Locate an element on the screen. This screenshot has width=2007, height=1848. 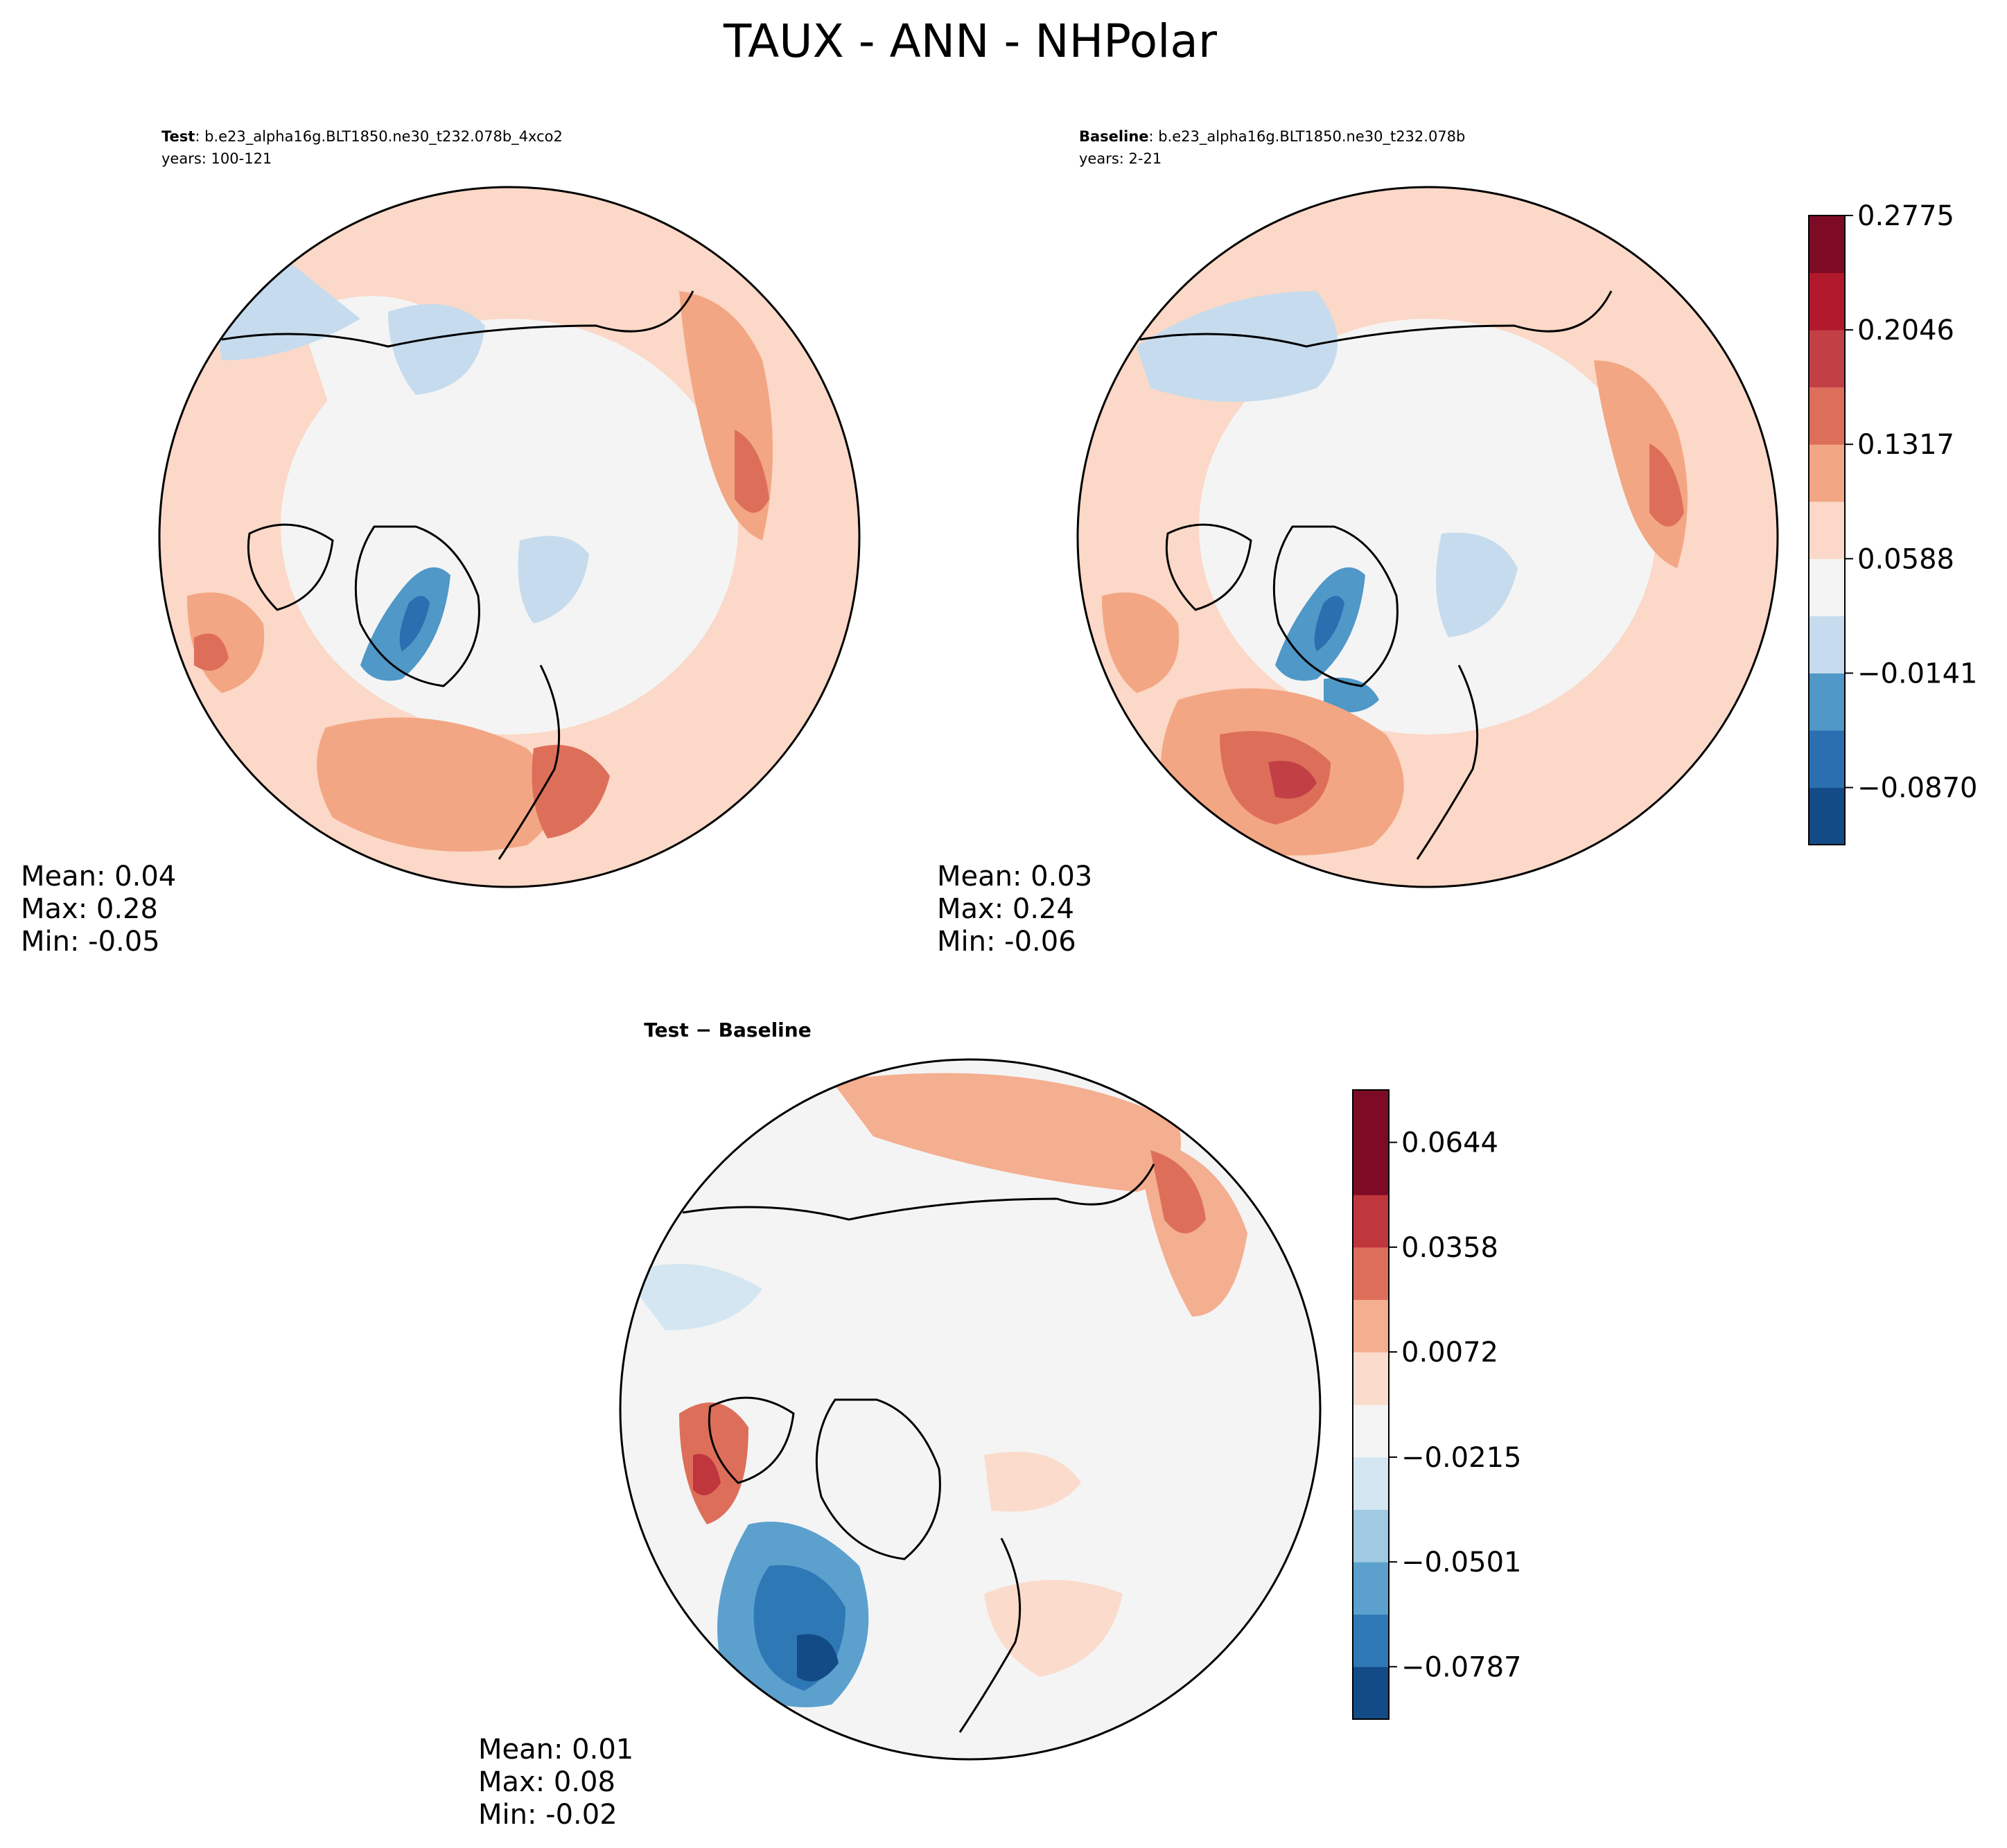
colorbar-test-baseline-tick-label: −0.0870 is located at coordinates (1917, 788).